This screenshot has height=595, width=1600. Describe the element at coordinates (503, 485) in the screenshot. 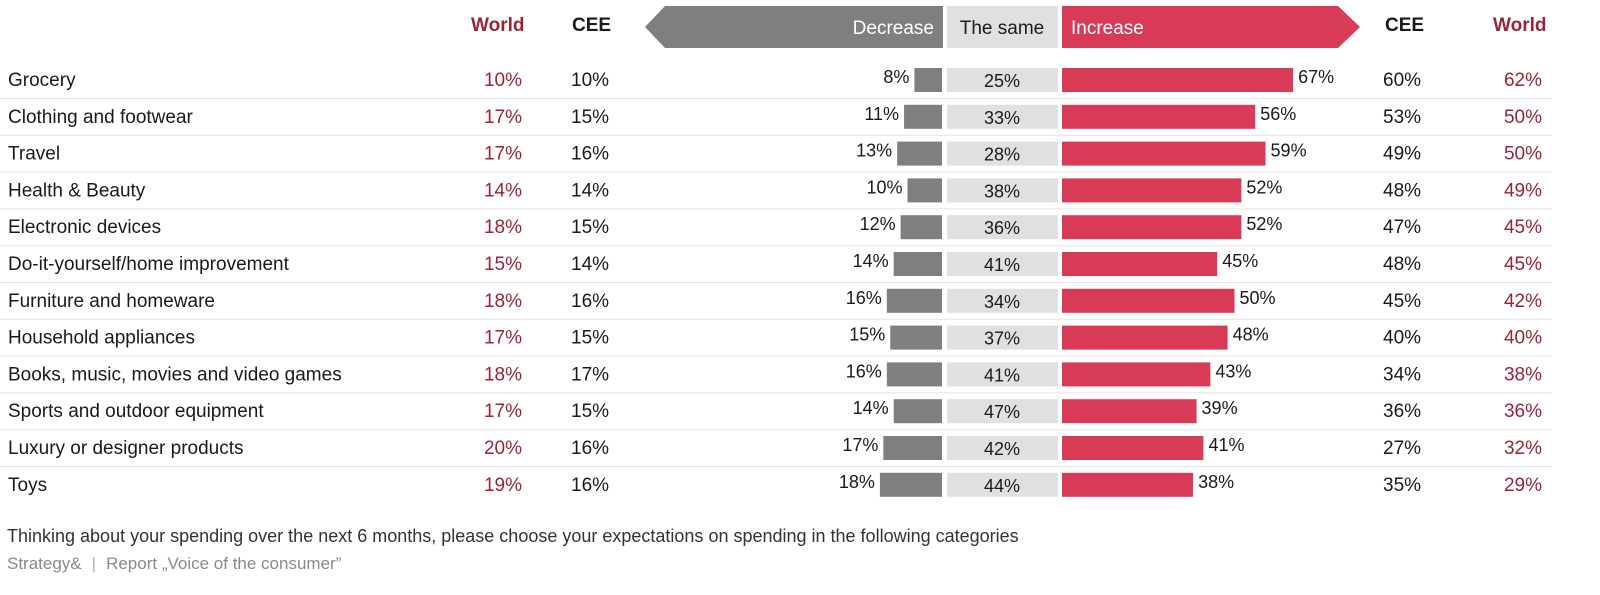

I see `world-decrease-value: 19%` at that location.